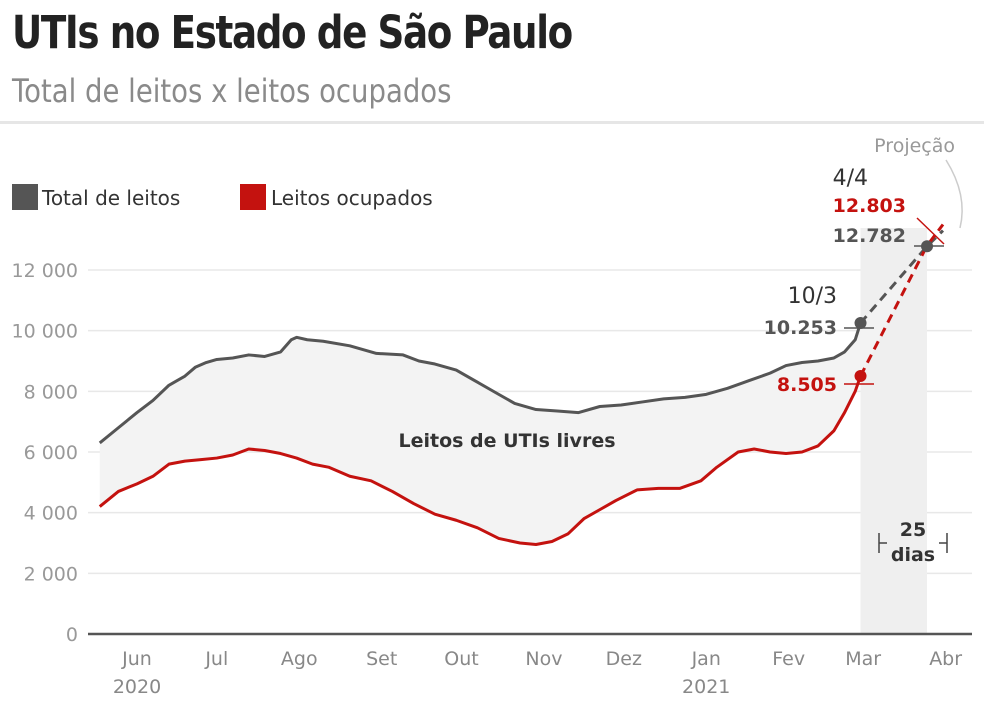 The width and height of the screenshot is (984, 704). What do you see at coordinates (136, 659) in the screenshot?
I see `x-tick-label: Jun` at bounding box center [136, 659].